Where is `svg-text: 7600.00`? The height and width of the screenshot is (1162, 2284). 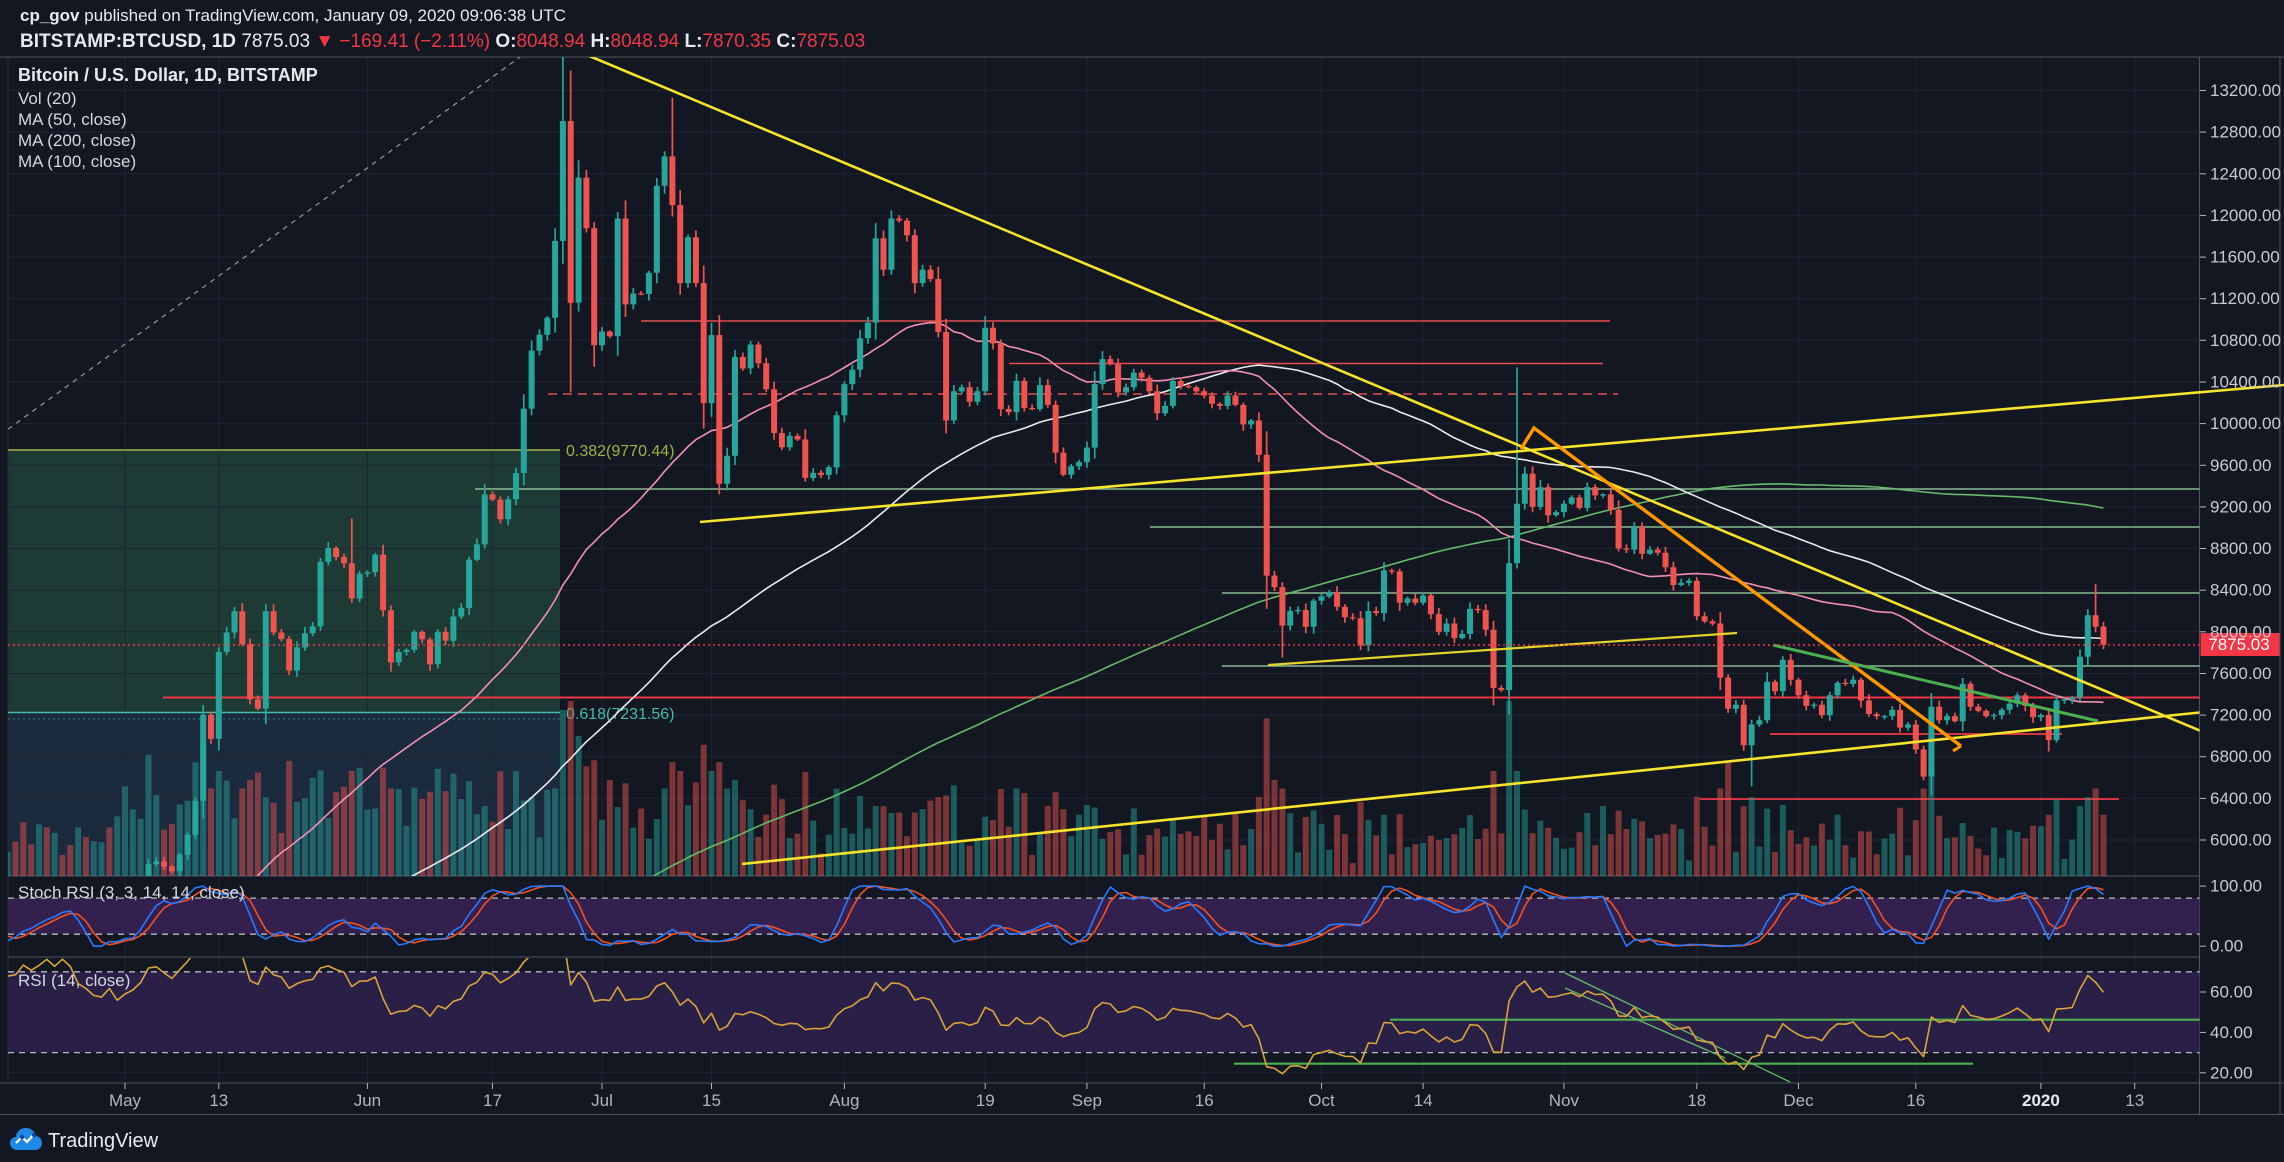
svg-text: 7600.00 is located at coordinates (2240, 673).